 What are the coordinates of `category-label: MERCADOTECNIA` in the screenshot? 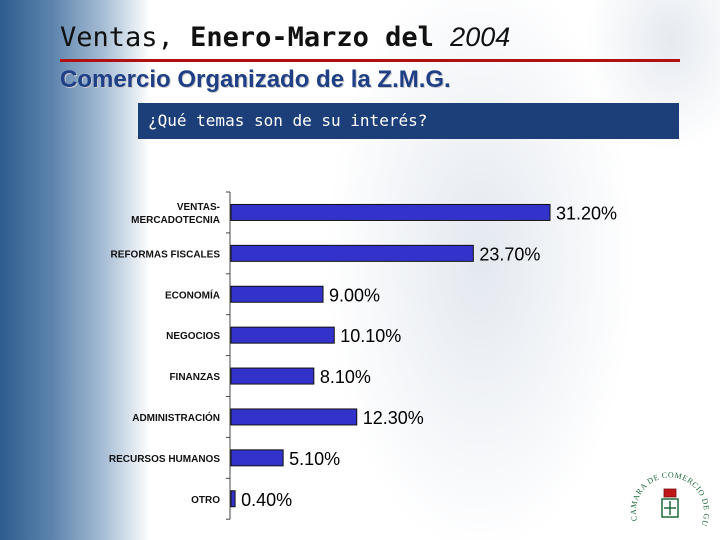 It's located at (175, 220).